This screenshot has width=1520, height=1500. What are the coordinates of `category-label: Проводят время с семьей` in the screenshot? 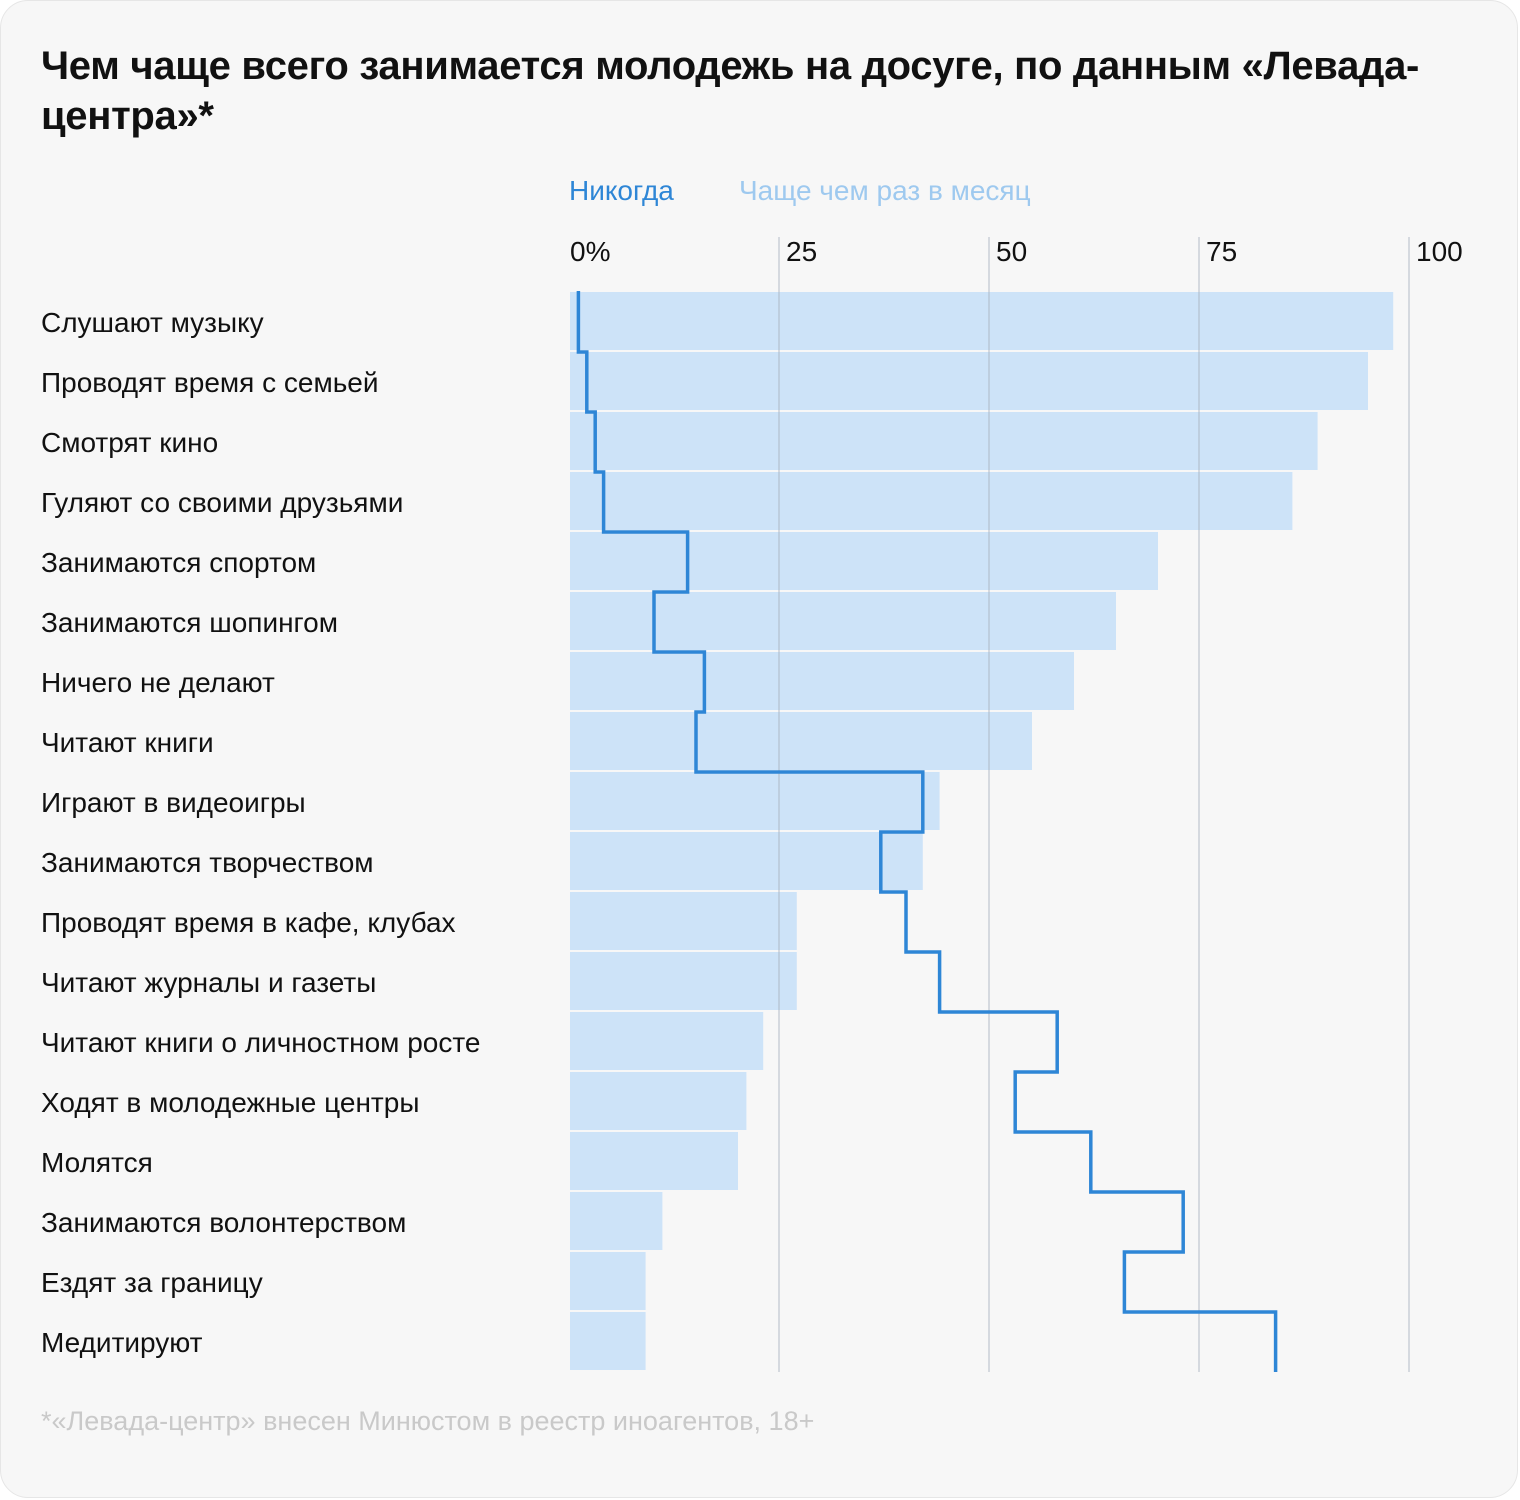 It's located at (210, 382).